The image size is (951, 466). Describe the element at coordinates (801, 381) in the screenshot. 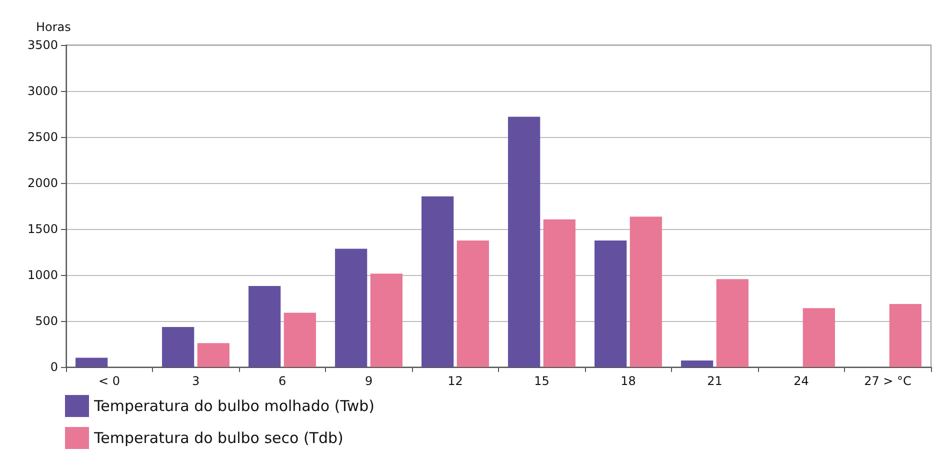

I see `x-tick-label: 24` at that location.